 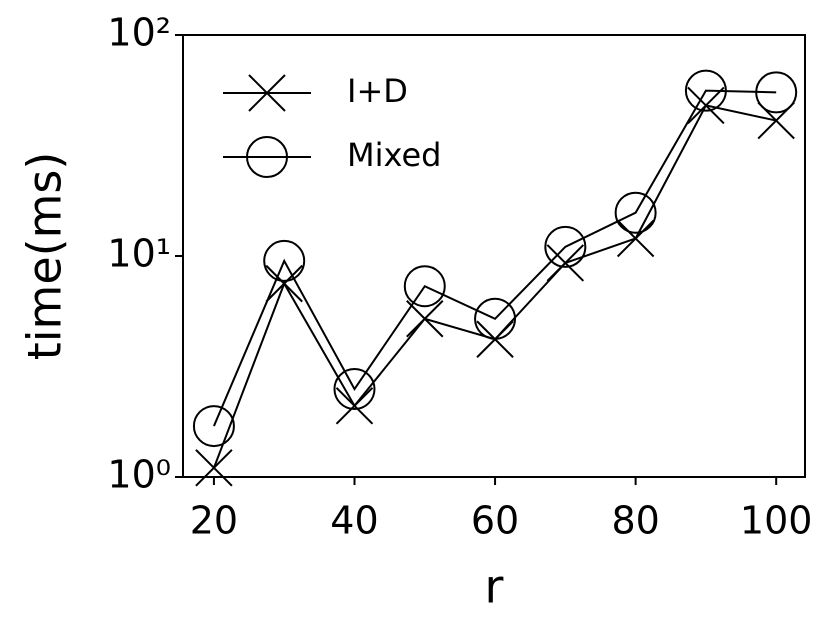 I want to click on y-tick-label: 10², so click(x=139, y=33).